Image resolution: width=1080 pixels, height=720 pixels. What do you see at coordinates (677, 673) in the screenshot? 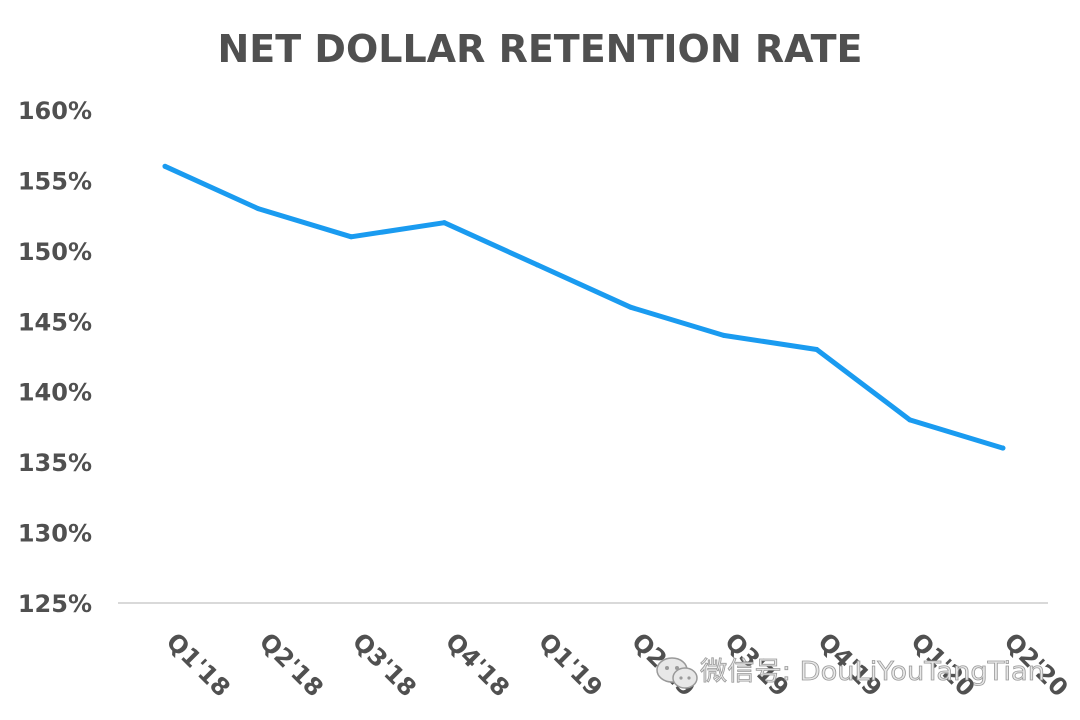
I see `wechat-icon` at bounding box center [677, 673].